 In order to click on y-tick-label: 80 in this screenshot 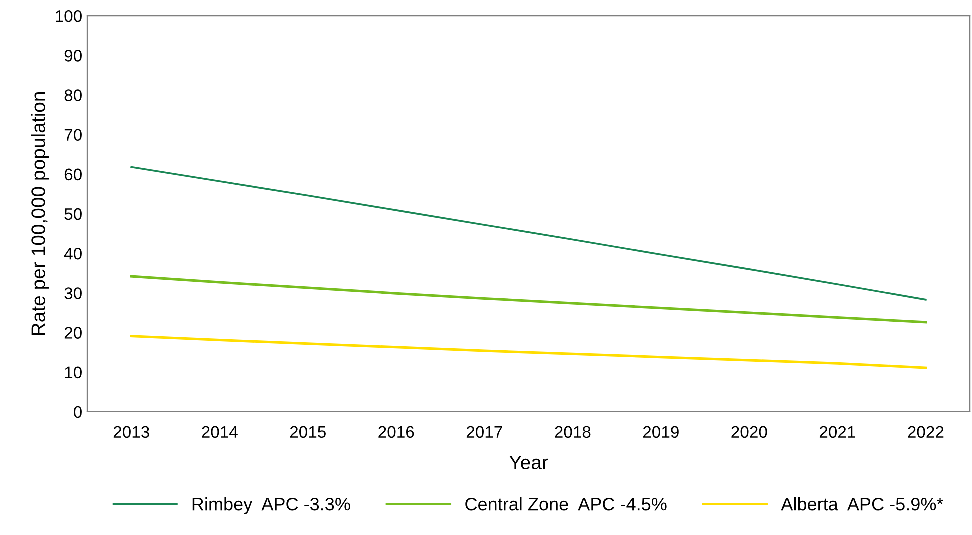, I will do `click(73, 96)`.